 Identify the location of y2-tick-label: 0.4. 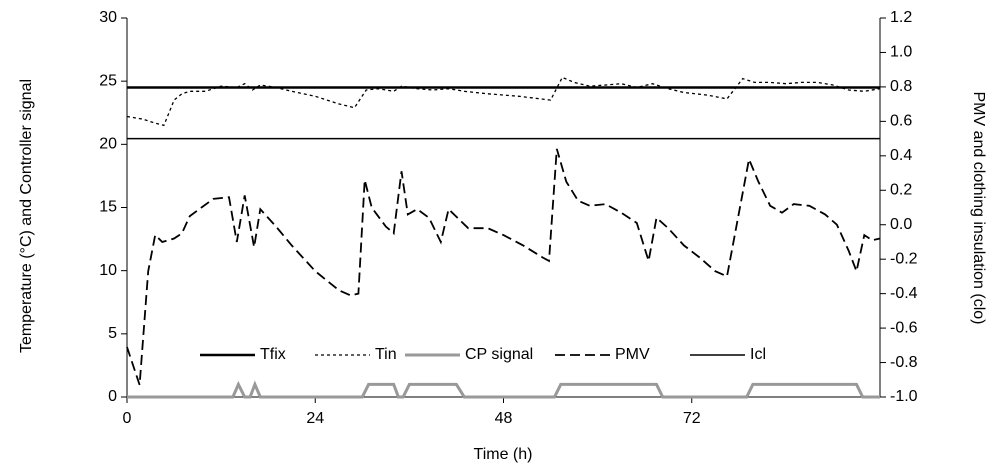
(901, 155).